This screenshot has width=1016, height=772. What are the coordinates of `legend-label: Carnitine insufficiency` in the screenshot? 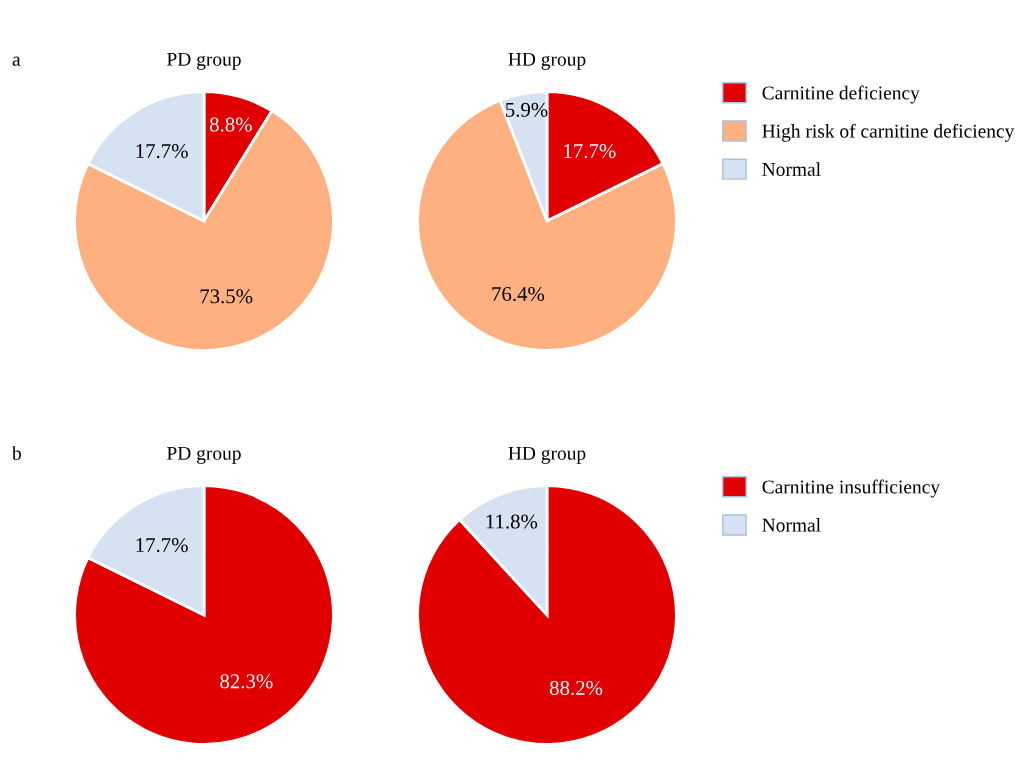 It's located at (851, 488).